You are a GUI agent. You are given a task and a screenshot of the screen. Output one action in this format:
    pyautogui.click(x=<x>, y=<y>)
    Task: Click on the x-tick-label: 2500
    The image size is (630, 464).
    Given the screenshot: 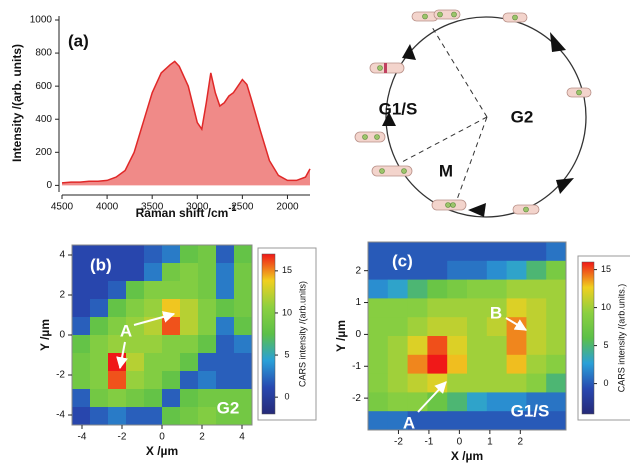 What is the action you would take?
    pyautogui.click(x=242, y=207)
    